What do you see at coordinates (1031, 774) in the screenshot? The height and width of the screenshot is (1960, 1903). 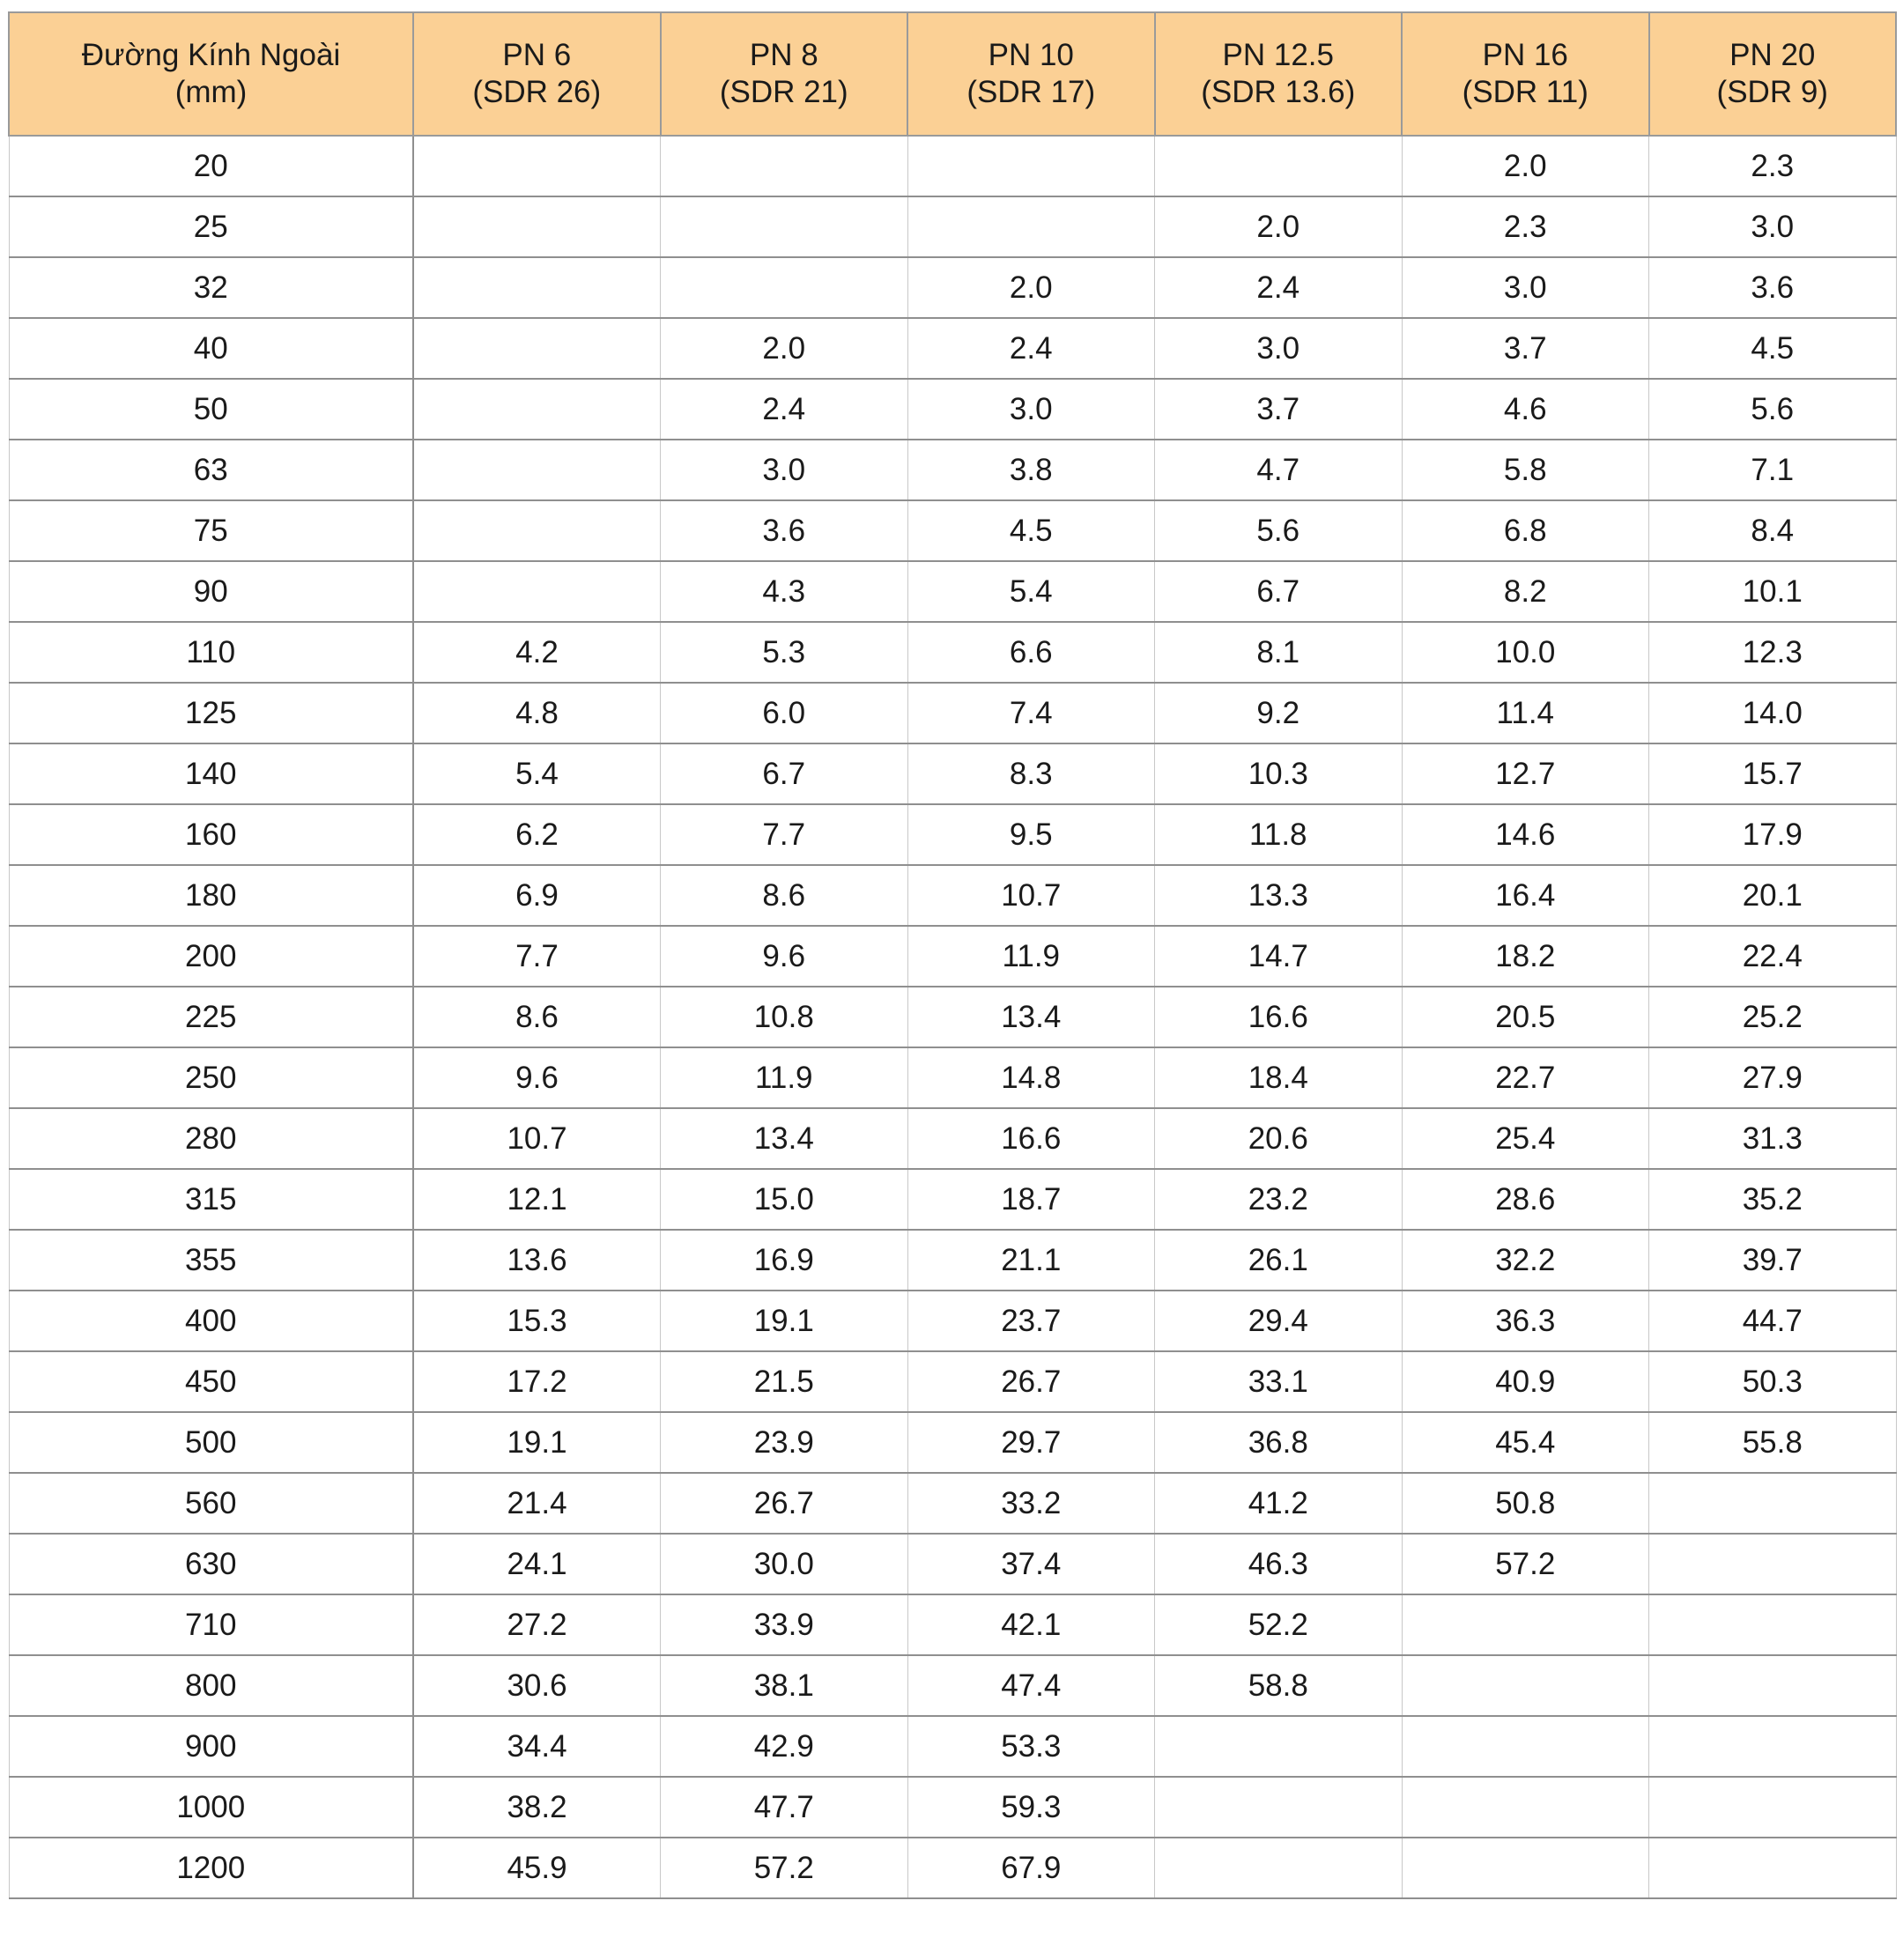 I see `wall-thickness-cell: 8.3` at bounding box center [1031, 774].